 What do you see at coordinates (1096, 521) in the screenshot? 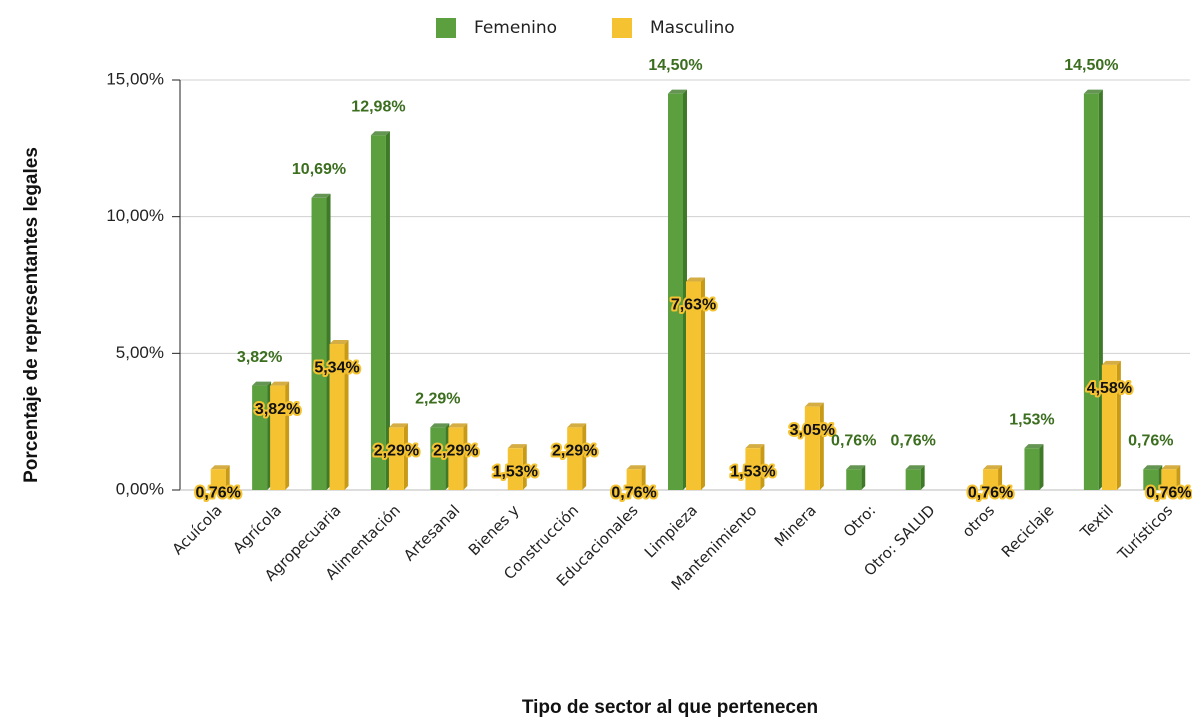
I see `x-tick-label: Textil` at bounding box center [1096, 521].